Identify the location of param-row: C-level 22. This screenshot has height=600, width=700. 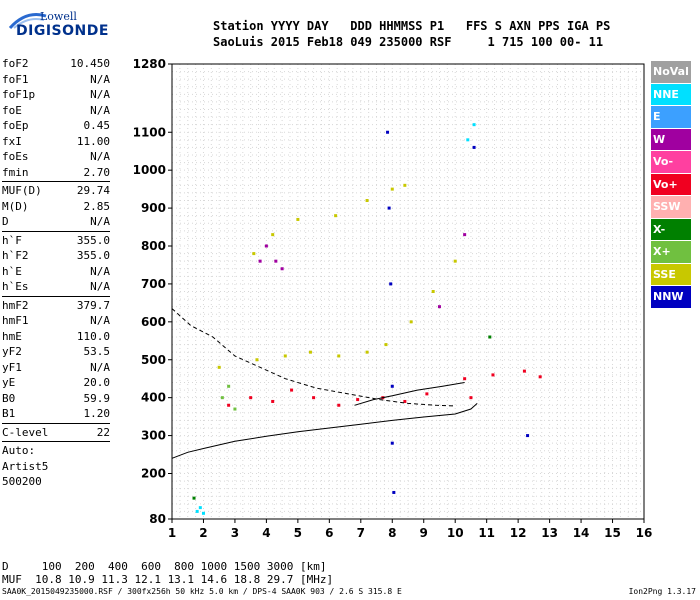
(56, 433).